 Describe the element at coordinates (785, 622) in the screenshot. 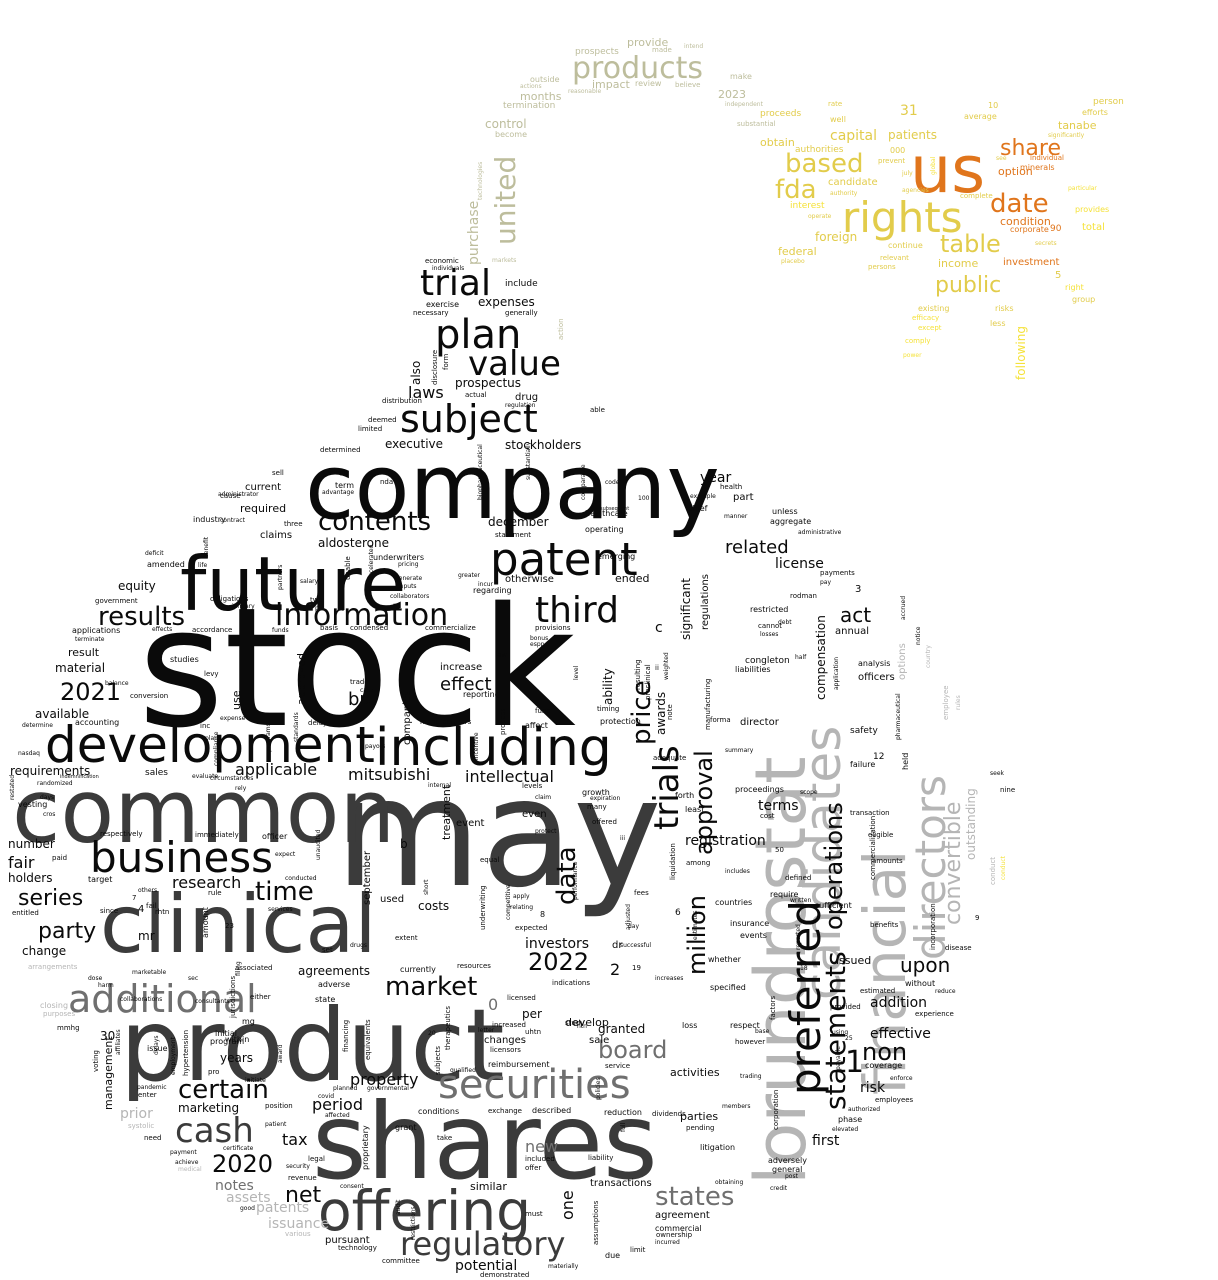

I see `word-debt: debt` at that location.